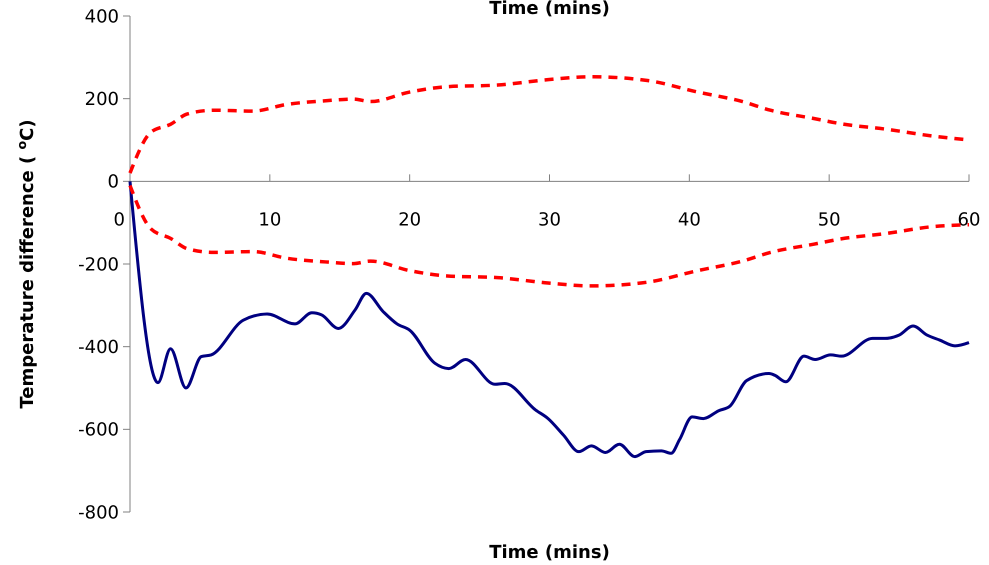 The height and width of the screenshot is (565, 989). I want to click on x-tick-label: 20, so click(410, 219).